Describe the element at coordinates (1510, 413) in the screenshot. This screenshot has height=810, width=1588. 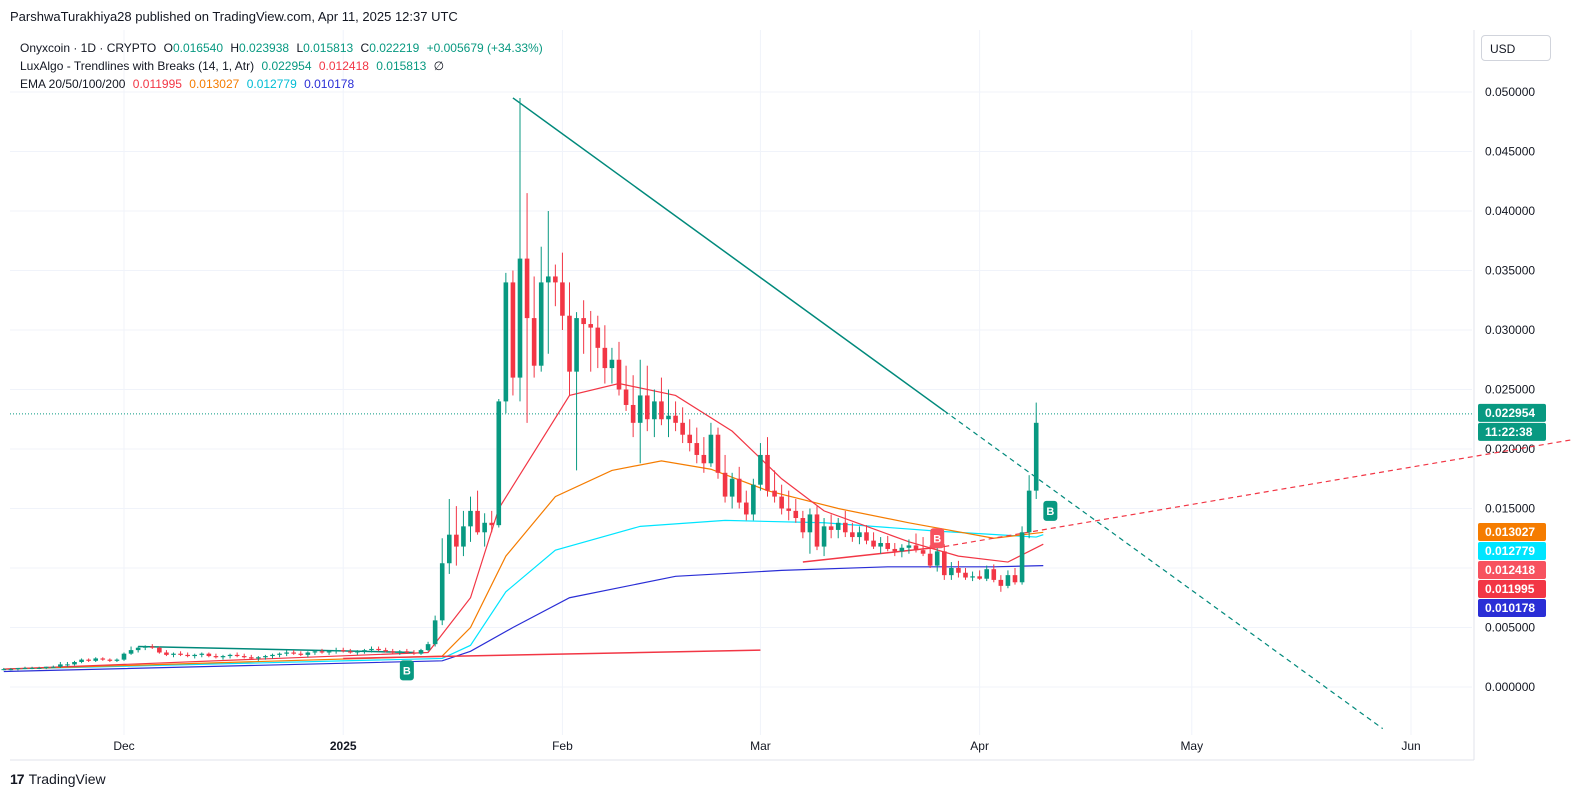
I see `current-price-label: 0.022954` at that location.